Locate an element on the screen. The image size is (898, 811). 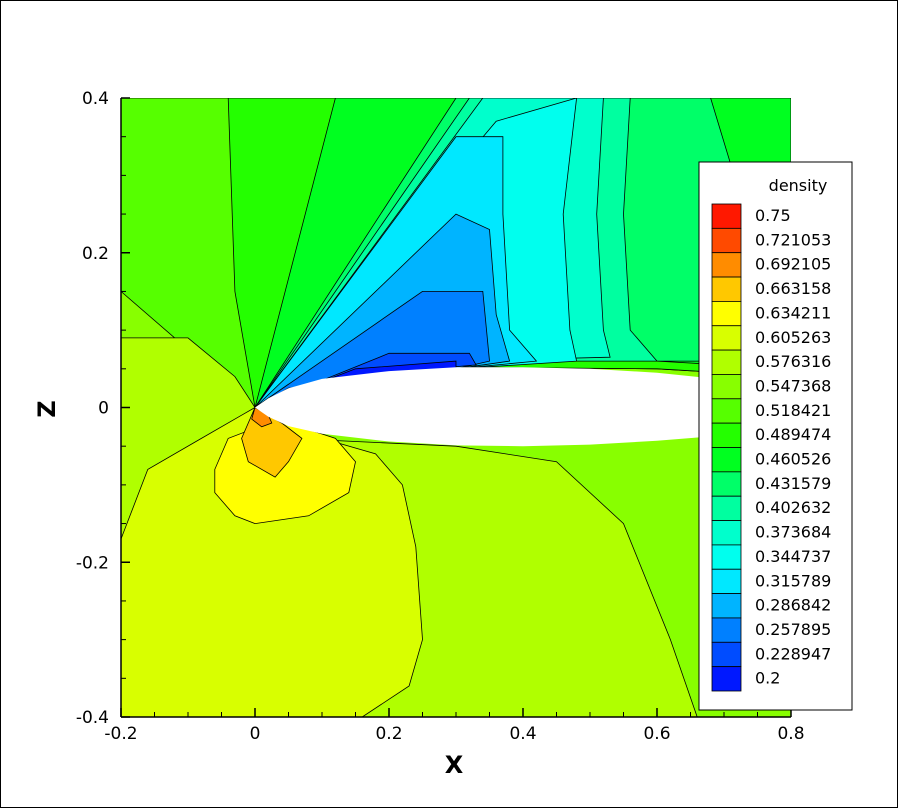
legend-level-label: 0.344737 is located at coordinates (793, 556).